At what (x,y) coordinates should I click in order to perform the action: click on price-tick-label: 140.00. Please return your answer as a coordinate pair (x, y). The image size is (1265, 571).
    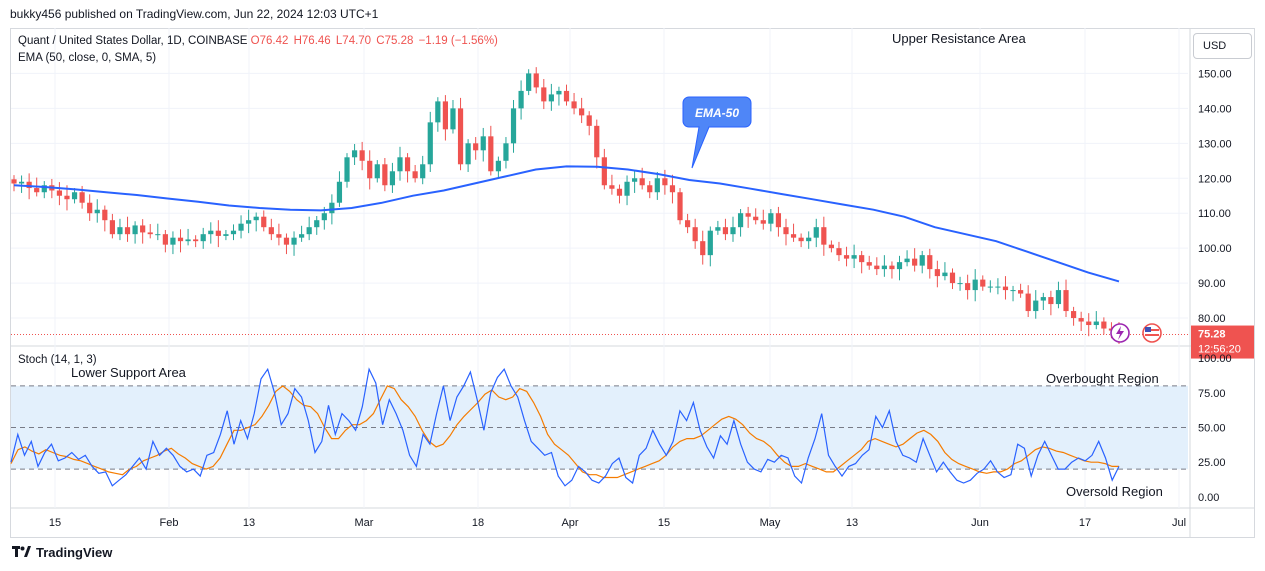
    Looking at the image, I should click on (1215, 109).